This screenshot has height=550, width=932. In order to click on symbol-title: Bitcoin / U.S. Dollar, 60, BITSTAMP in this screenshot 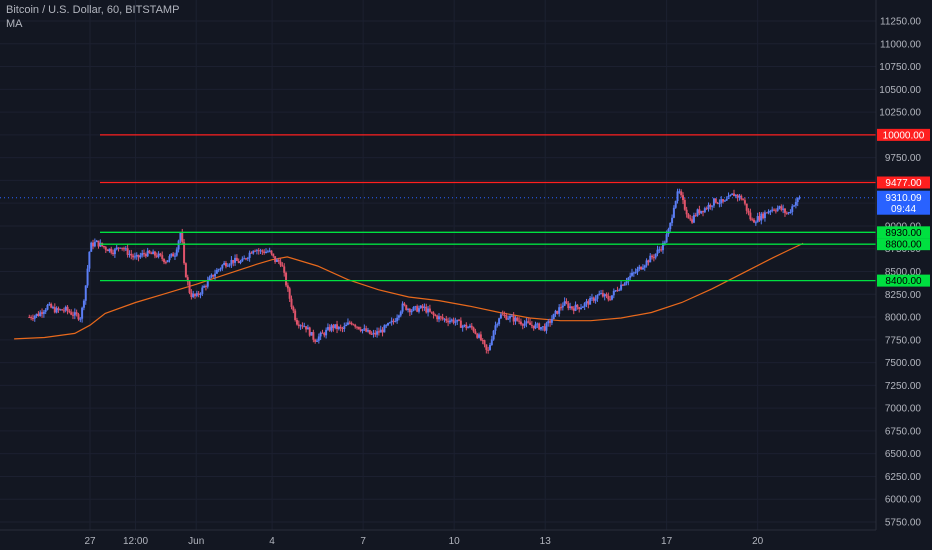, I will do `click(93, 10)`.